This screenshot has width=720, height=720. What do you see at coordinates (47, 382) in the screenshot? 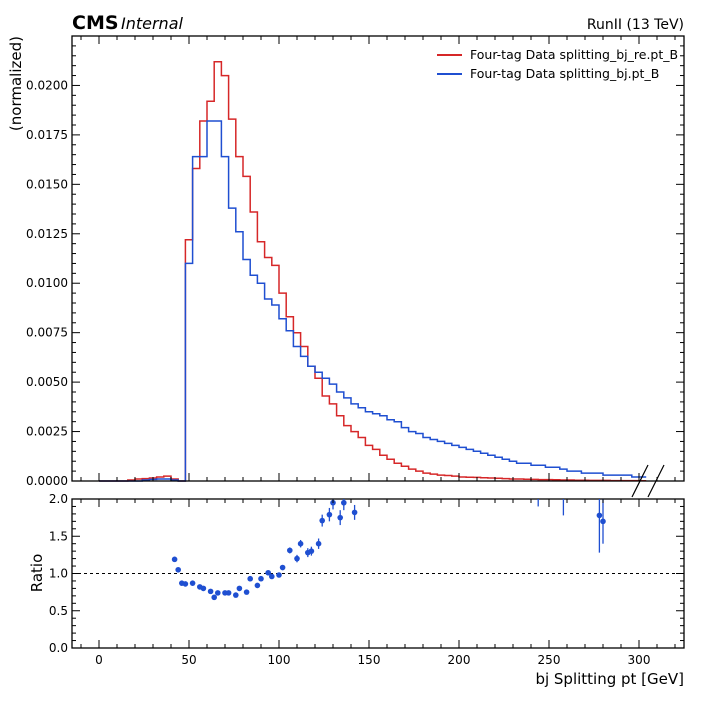
I see `top-ytick-label: 0.0050` at bounding box center [47, 382].